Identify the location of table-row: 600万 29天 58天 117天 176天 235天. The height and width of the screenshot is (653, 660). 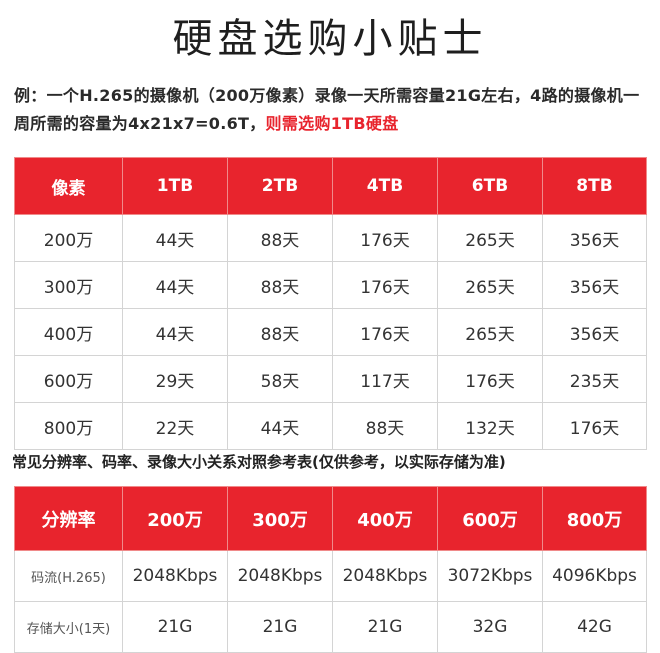
(330, 379).